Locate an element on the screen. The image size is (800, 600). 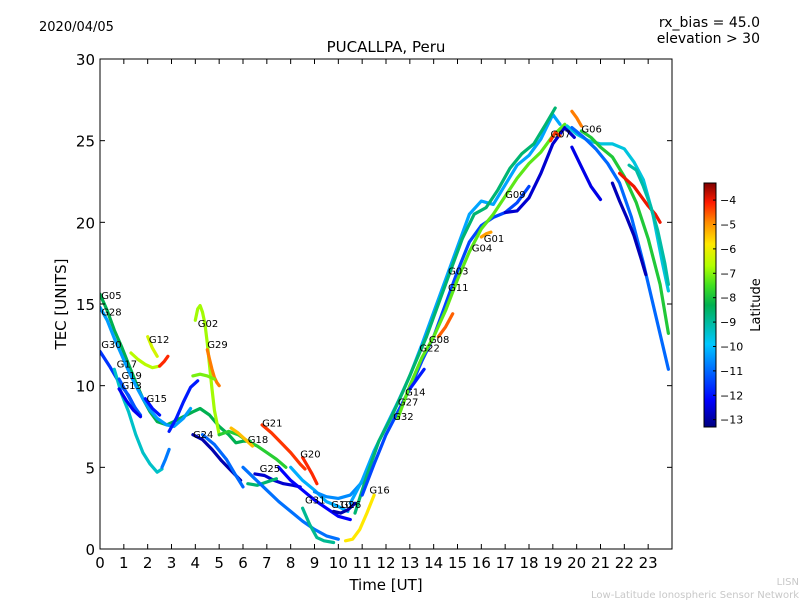
elevation-label: elevation > 30 is located at coordinates (708, 39).